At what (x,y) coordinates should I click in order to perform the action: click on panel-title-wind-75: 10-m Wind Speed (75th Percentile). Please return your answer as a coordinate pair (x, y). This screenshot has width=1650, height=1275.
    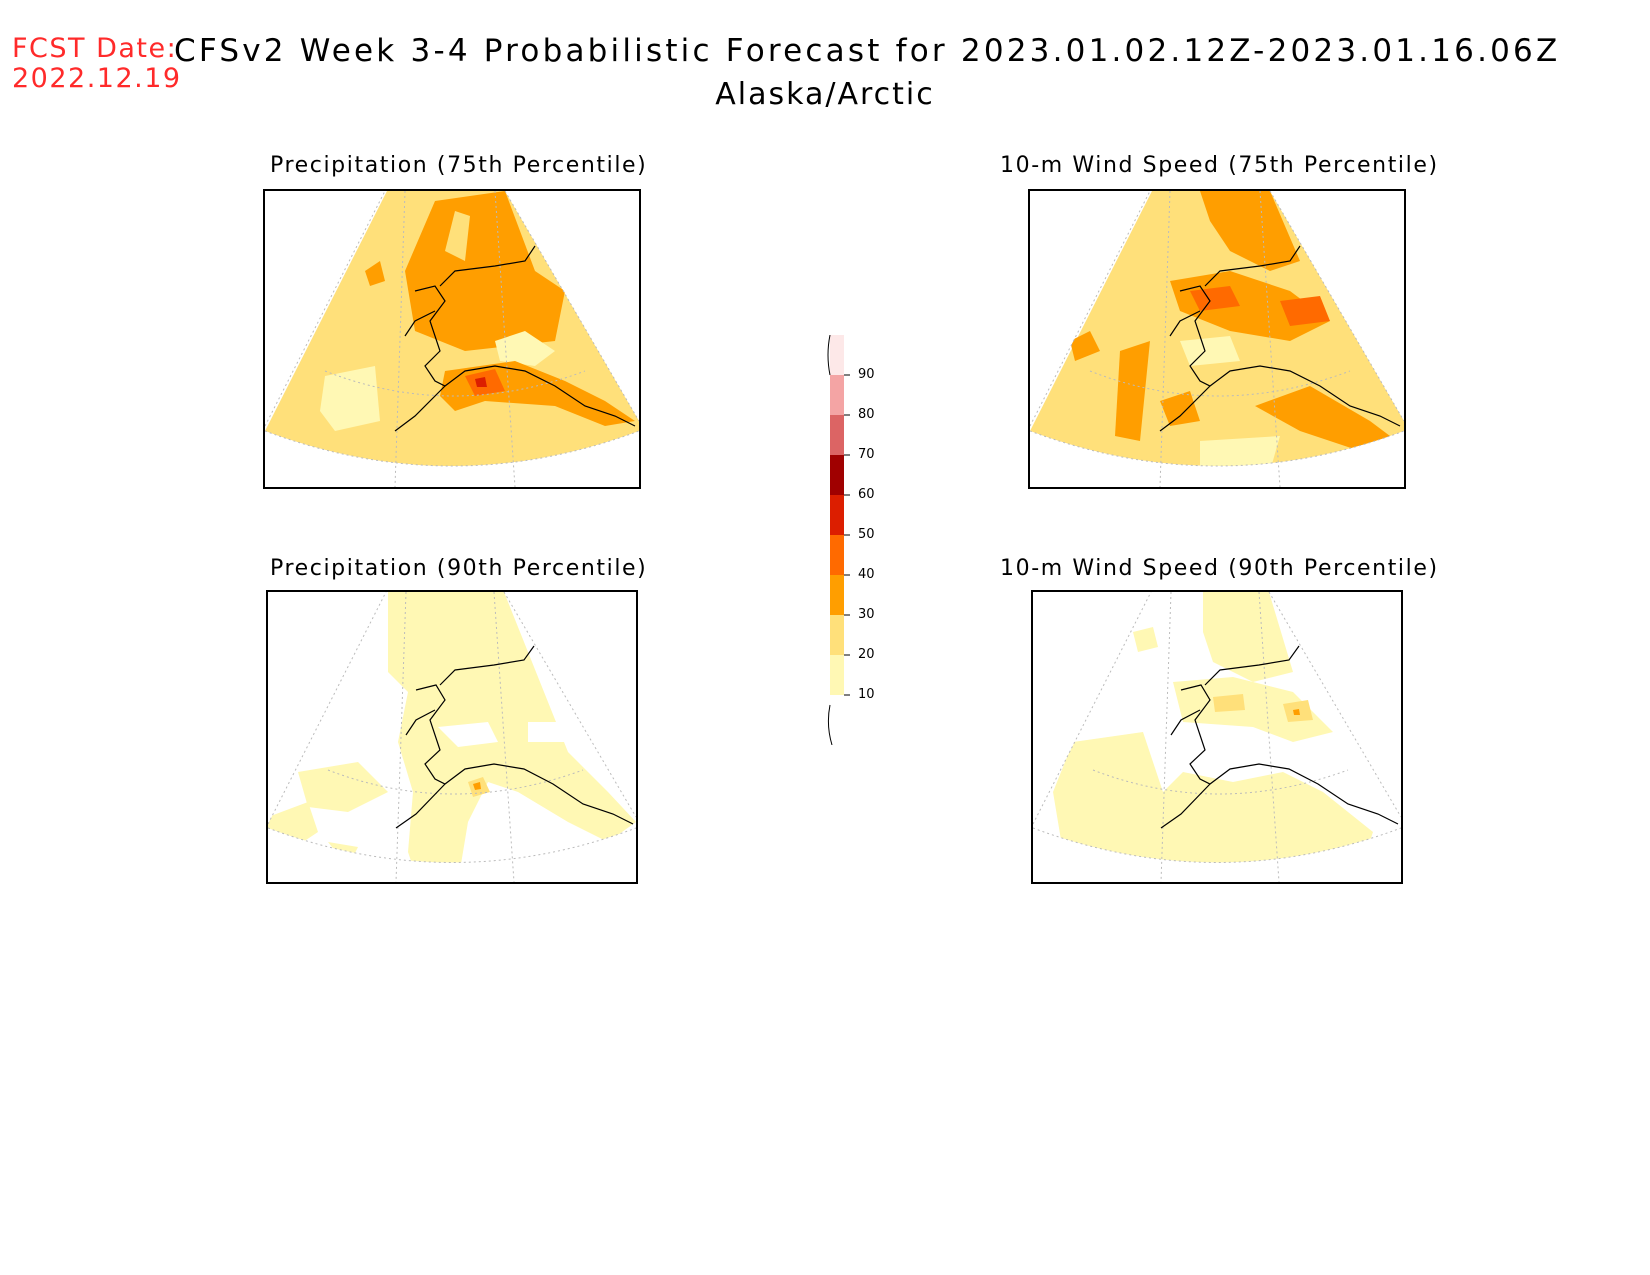
    Looking at the image, I should click on (1219, 165).